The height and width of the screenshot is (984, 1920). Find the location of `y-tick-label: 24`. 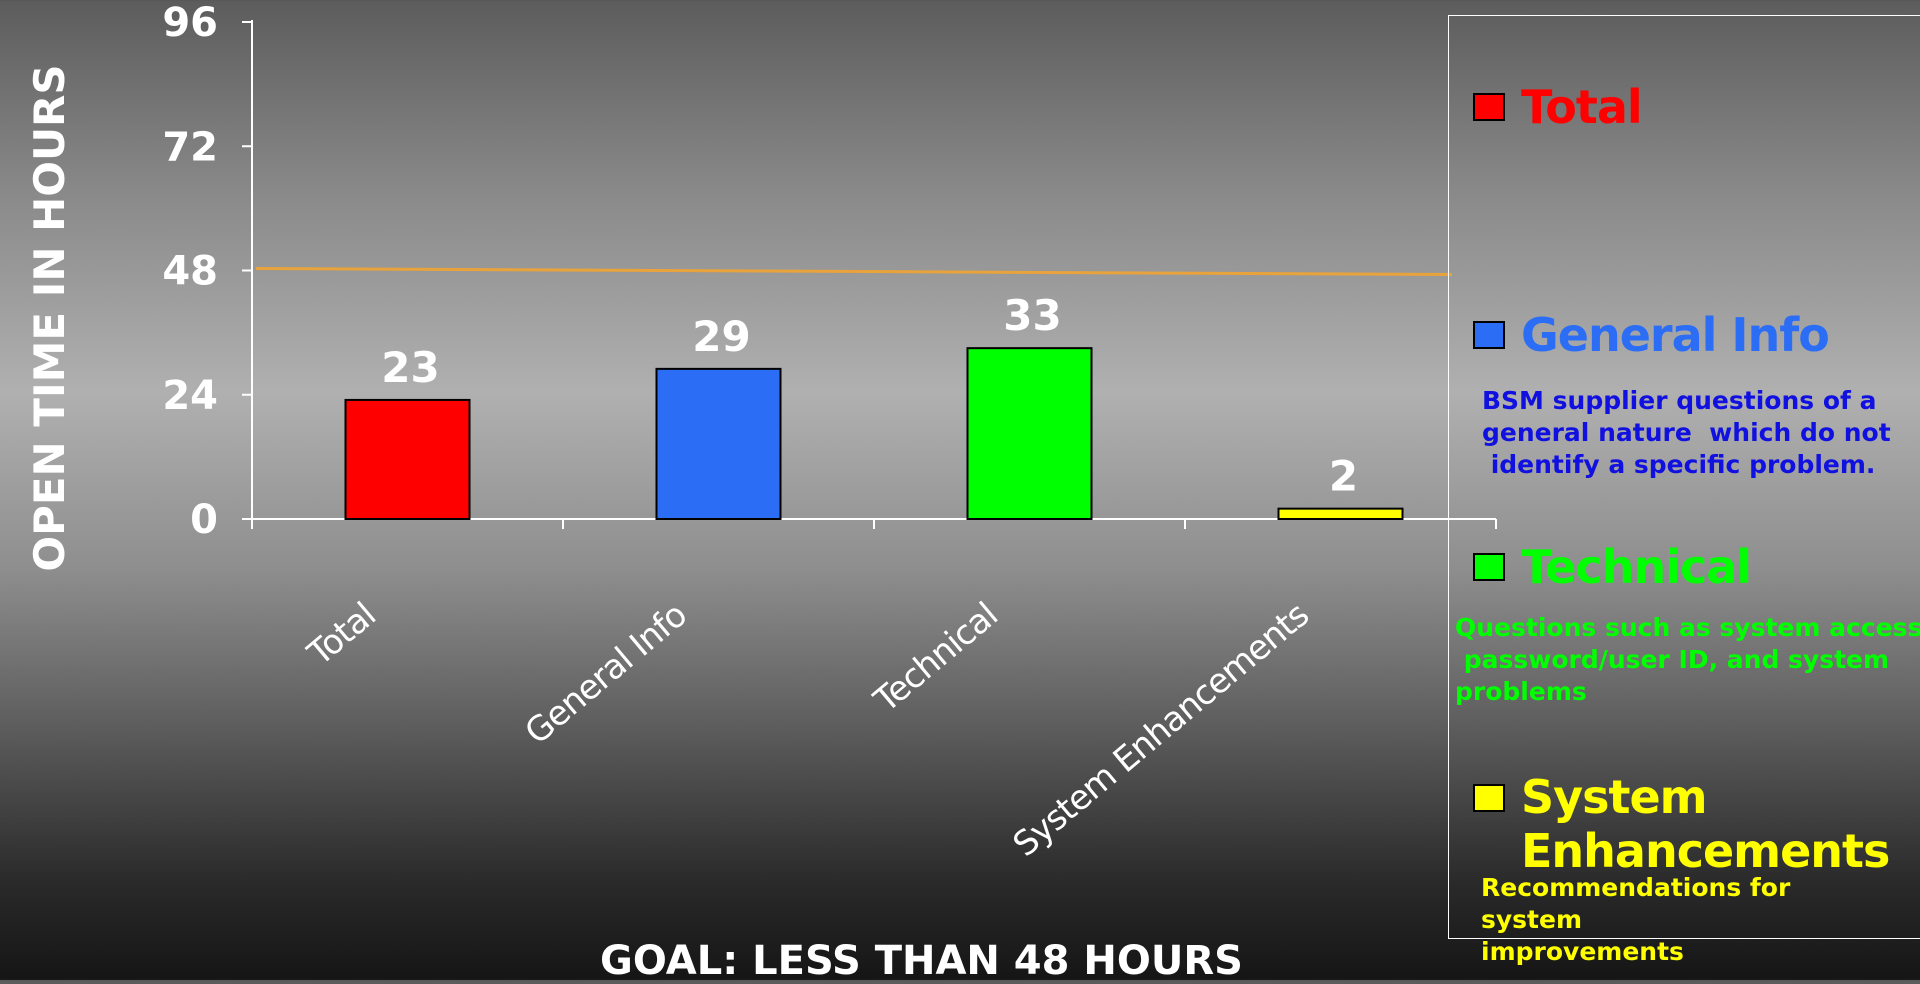

y-tick-label: 24 is located at coordinates (190, 396).